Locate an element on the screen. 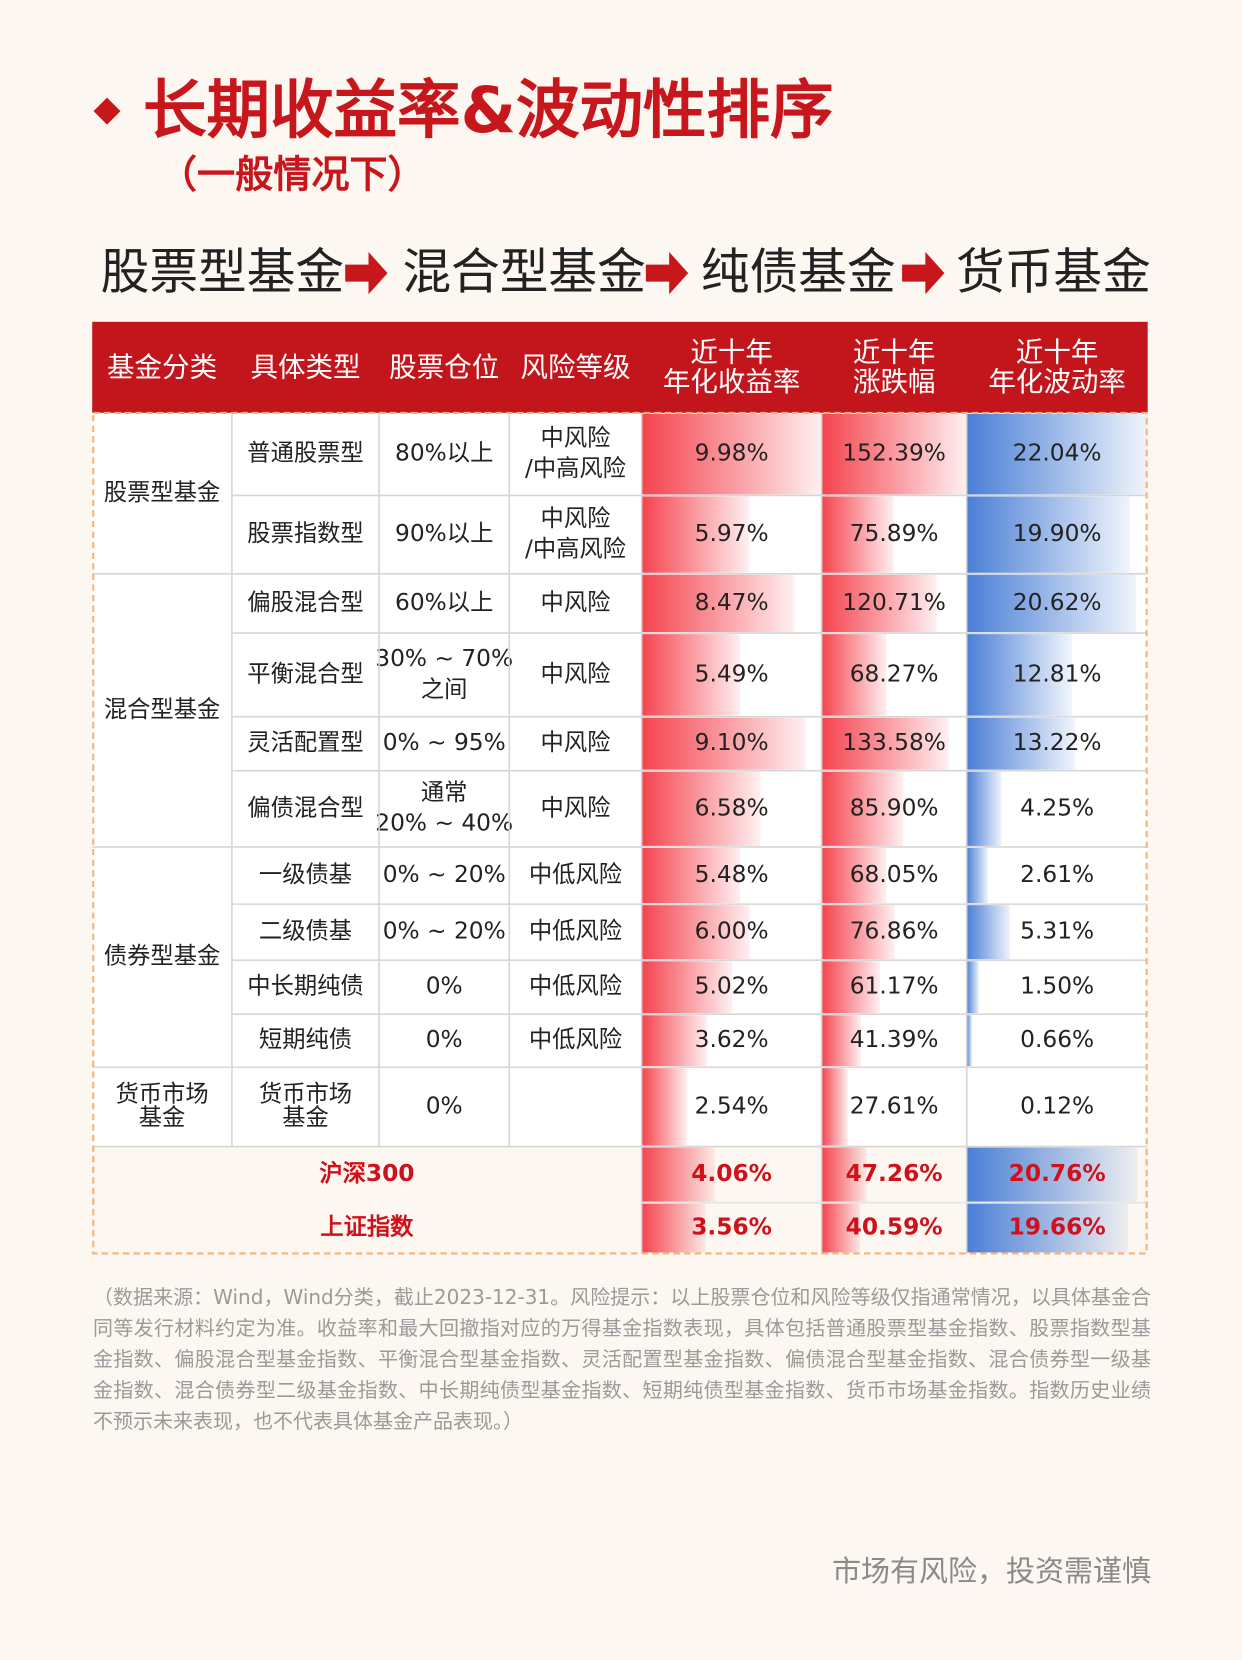 The image size is (1242, 1660). position-cell: 60%以上 is located at coordinates (444, 602).